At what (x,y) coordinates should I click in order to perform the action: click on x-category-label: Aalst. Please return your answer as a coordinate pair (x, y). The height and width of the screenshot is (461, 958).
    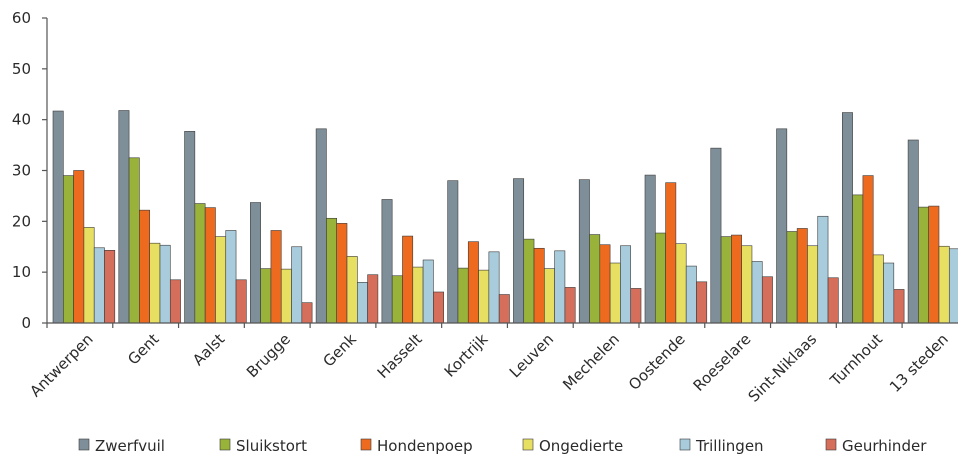
    Looking at the image, I should click on (208, 349).